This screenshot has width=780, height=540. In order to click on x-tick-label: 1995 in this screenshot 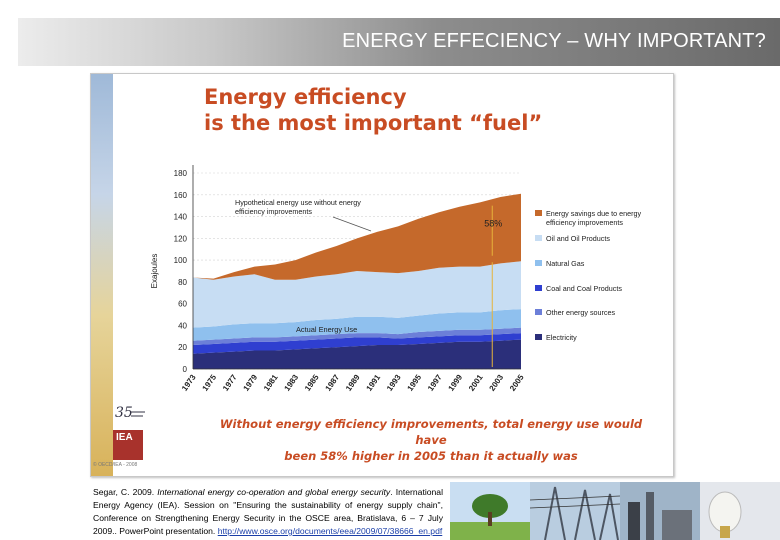, I will do `click(415, 383)`.